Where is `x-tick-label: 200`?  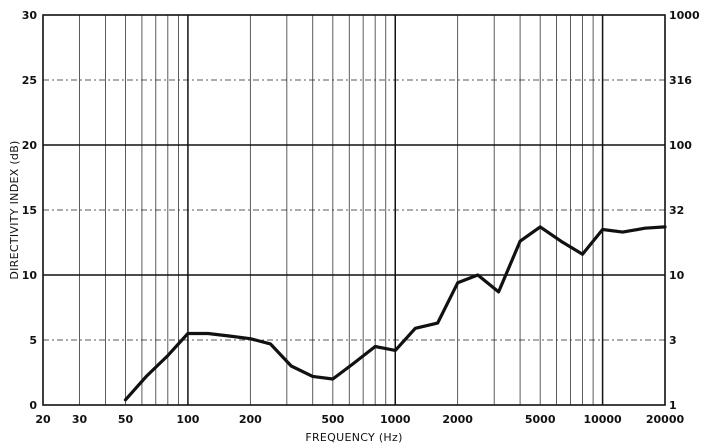
x-tick-label: 200 is located at coordinates (250, 419).